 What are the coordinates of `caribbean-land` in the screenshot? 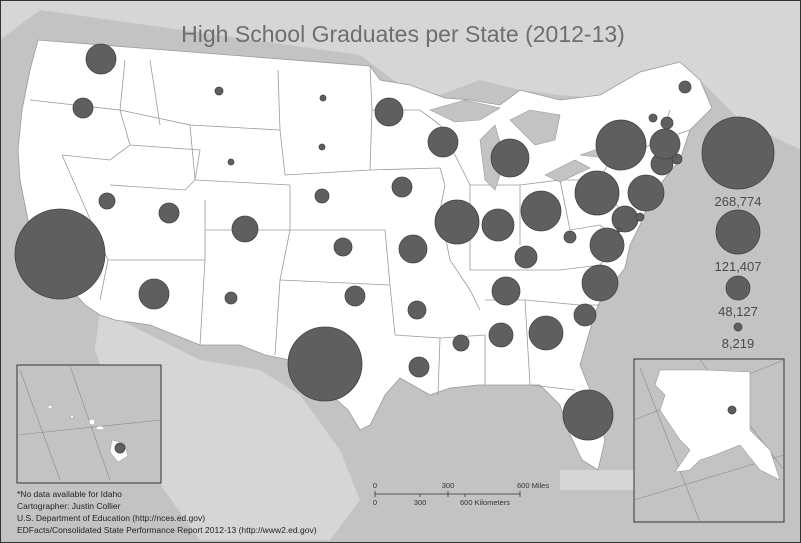 It's located at (600, 480).